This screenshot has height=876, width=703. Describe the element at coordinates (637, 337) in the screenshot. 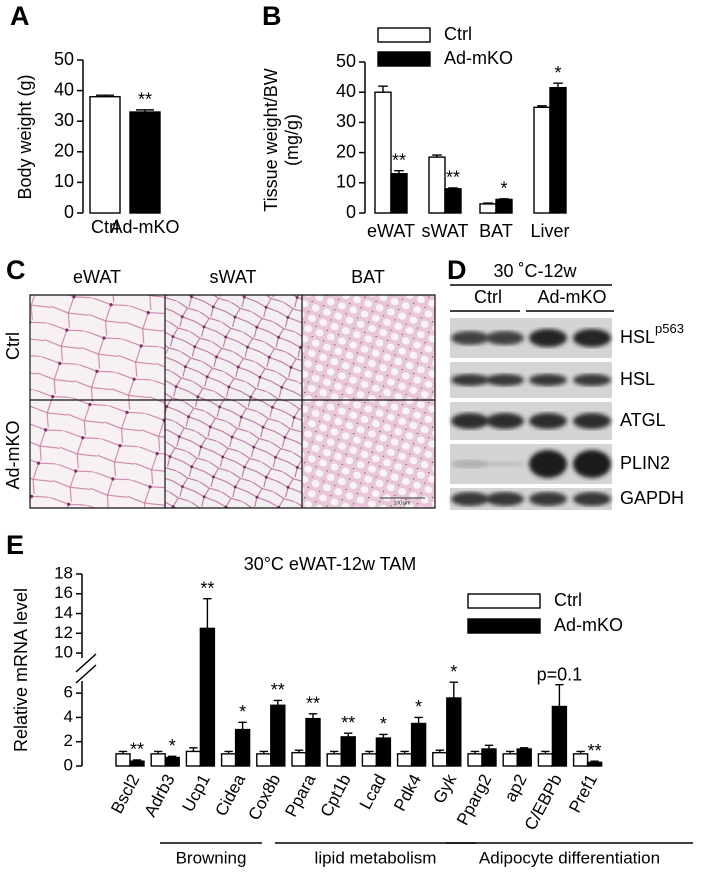

I see `protein-name: HSL` at that location.